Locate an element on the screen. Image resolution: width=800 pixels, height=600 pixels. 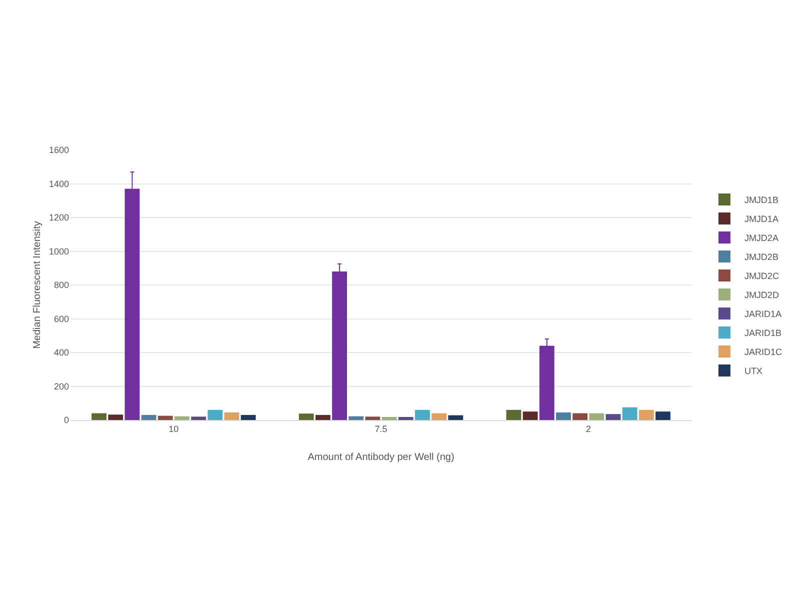
legend-label: JMJD2A is located at coordinates (761, 238).